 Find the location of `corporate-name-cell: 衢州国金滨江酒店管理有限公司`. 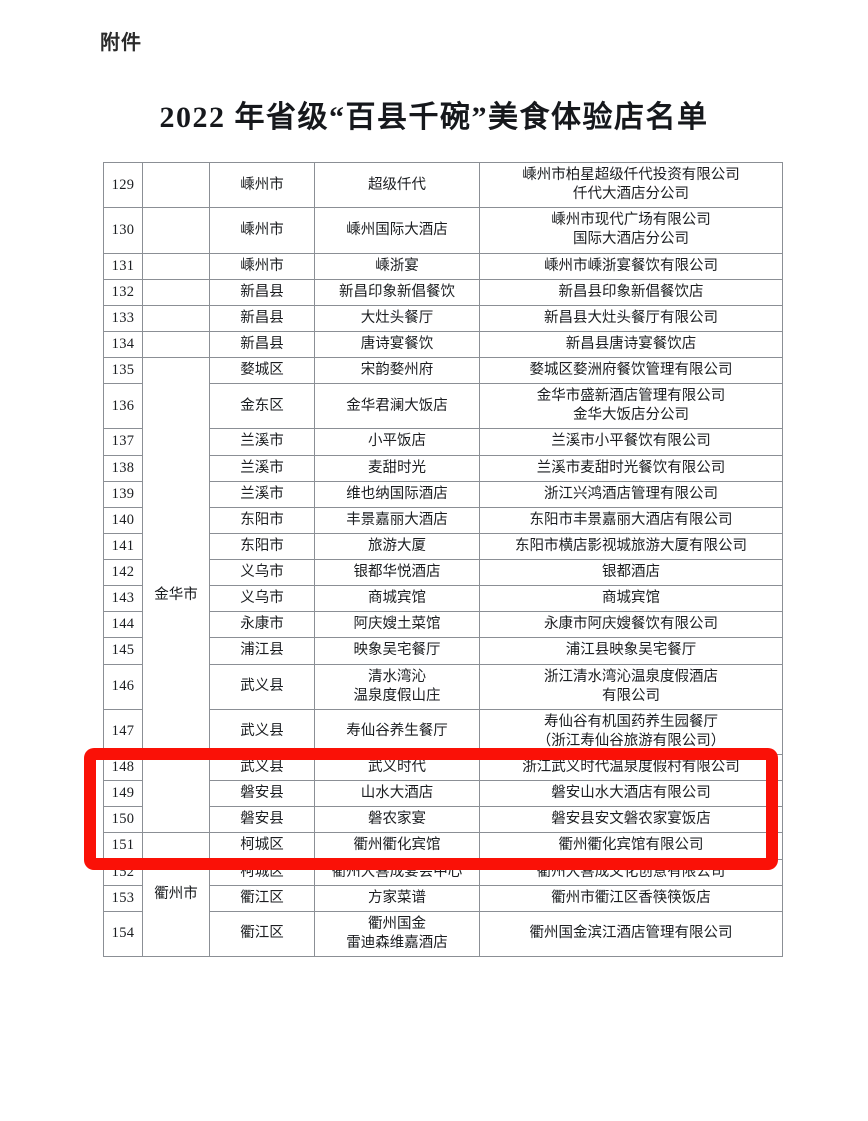

corporate-name-cell: 衢州国金滨江酒店管理有限公司 is located at coordinates (631, 934).